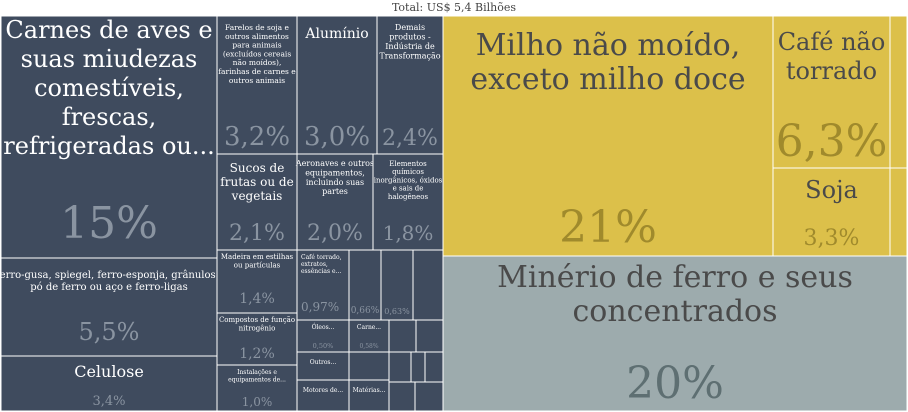 This screenshot has height=412, width=908. I want to click on treemap-tile-label: Minério de ferro e seus concentrados, so click(675, 294).